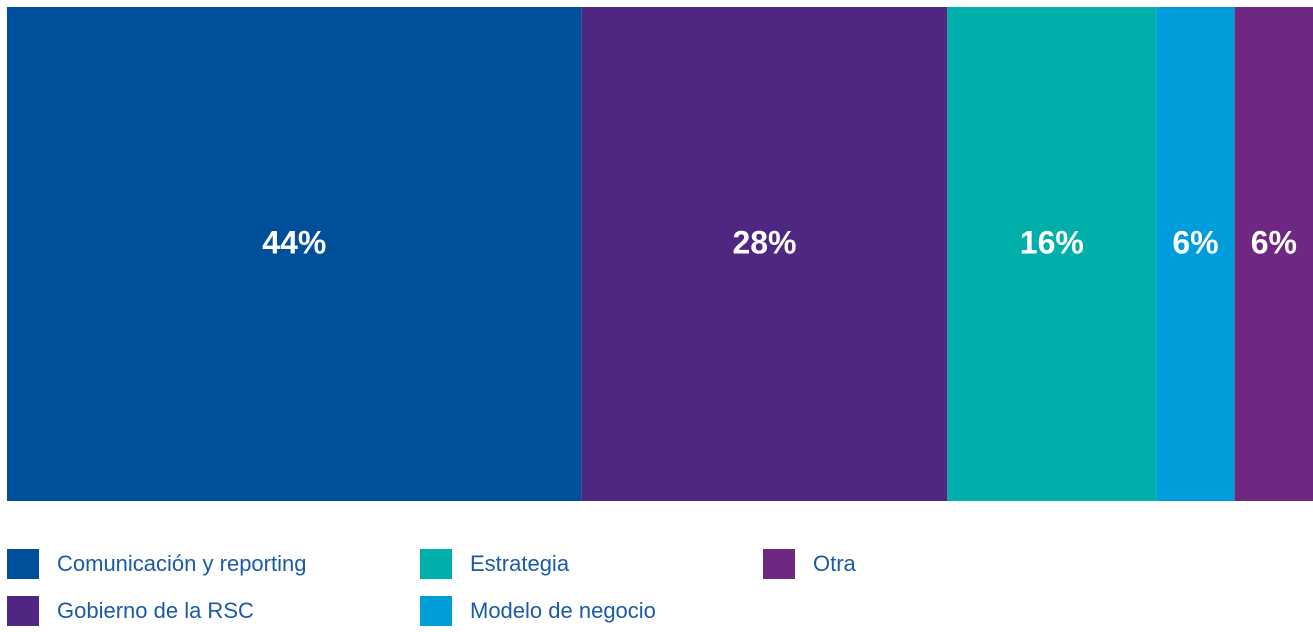 The width and height of the screenshot is (1313, 632). What do you see at coordinates (155, 610) in the screenshot?
I see `legend-label: Gobierno de la RSC` at bounding box center [155, 610].